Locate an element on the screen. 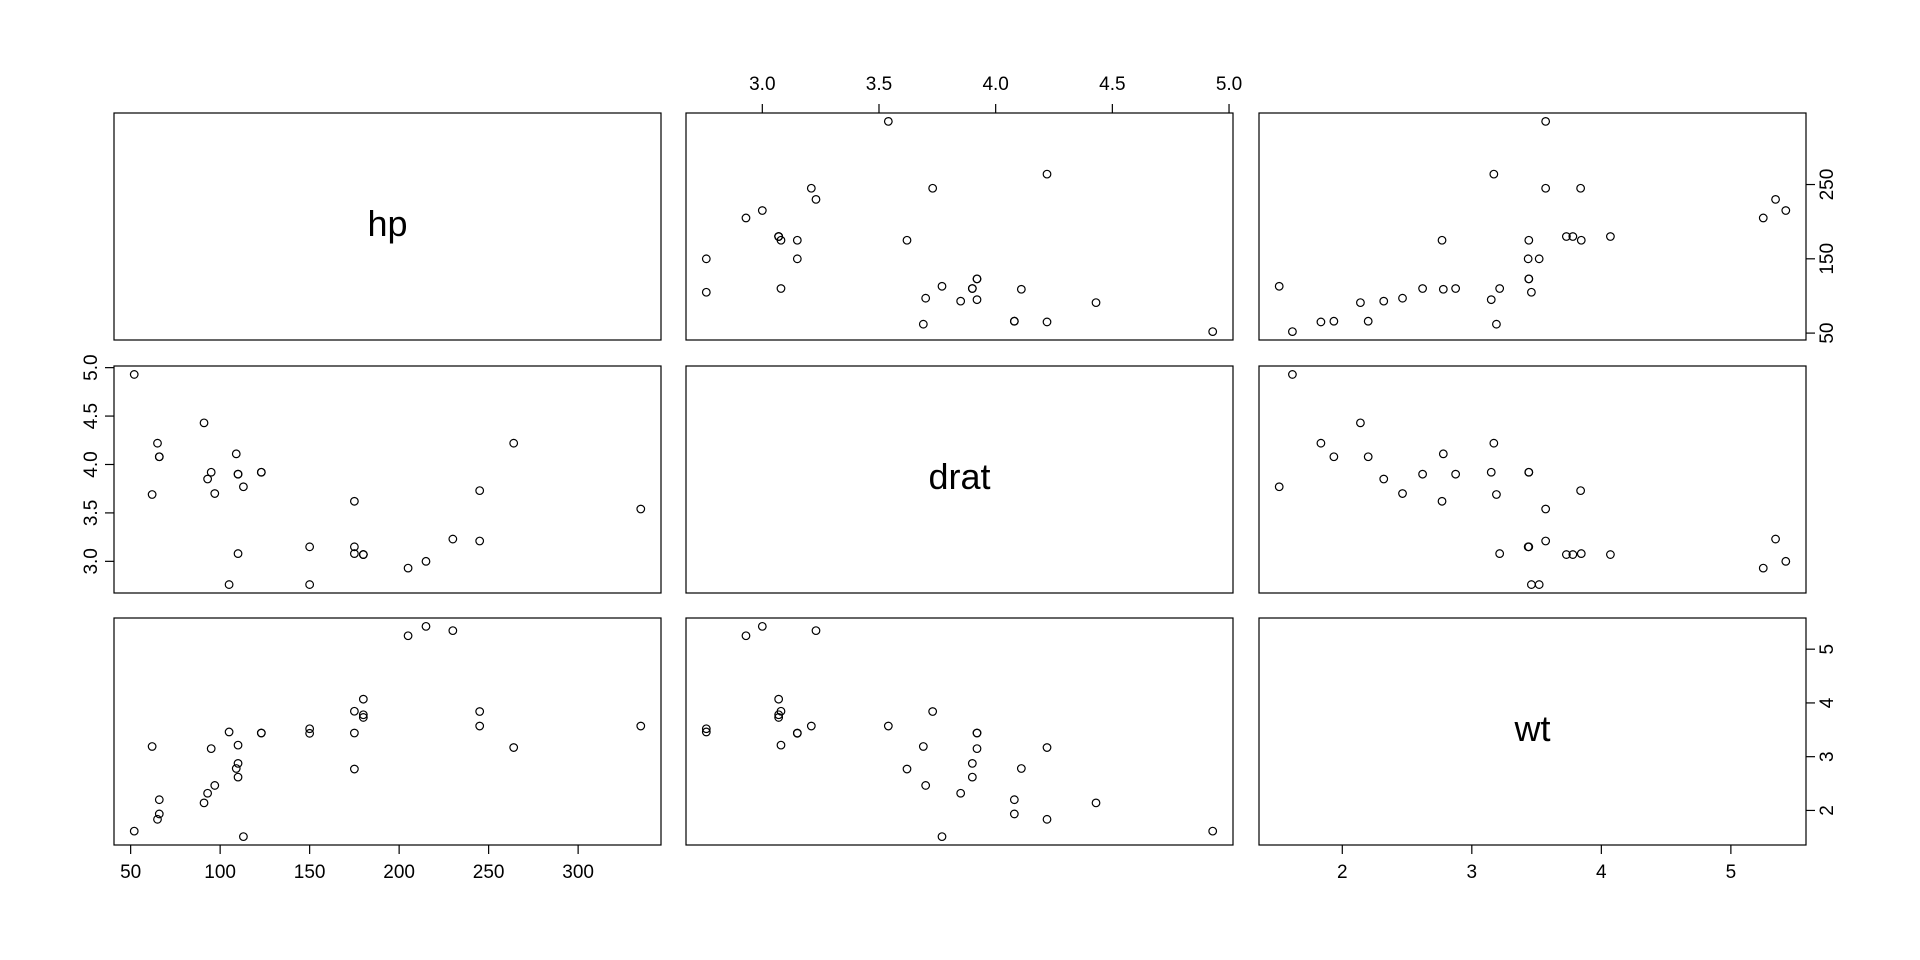 This screenshot has height=960, width=1920. y-tick-label: 4 is located at coordinates (1827, 702).